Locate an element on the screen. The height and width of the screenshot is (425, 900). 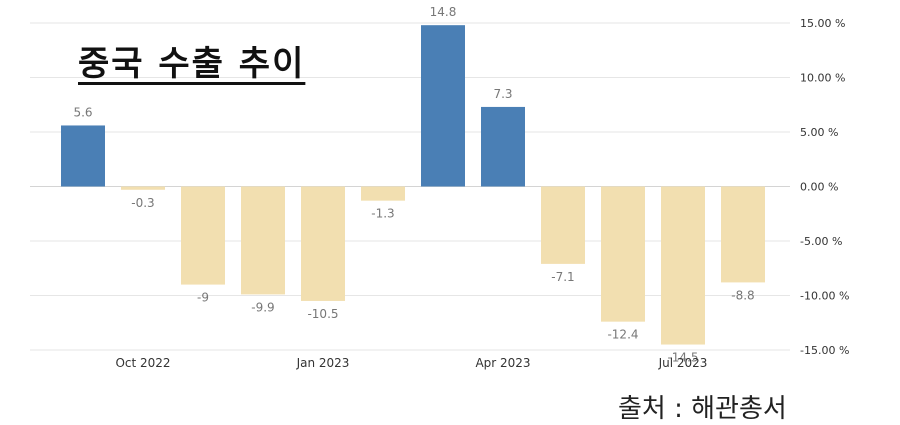
y-tick-label: 5.00 % is located at coordinates (819, 132).